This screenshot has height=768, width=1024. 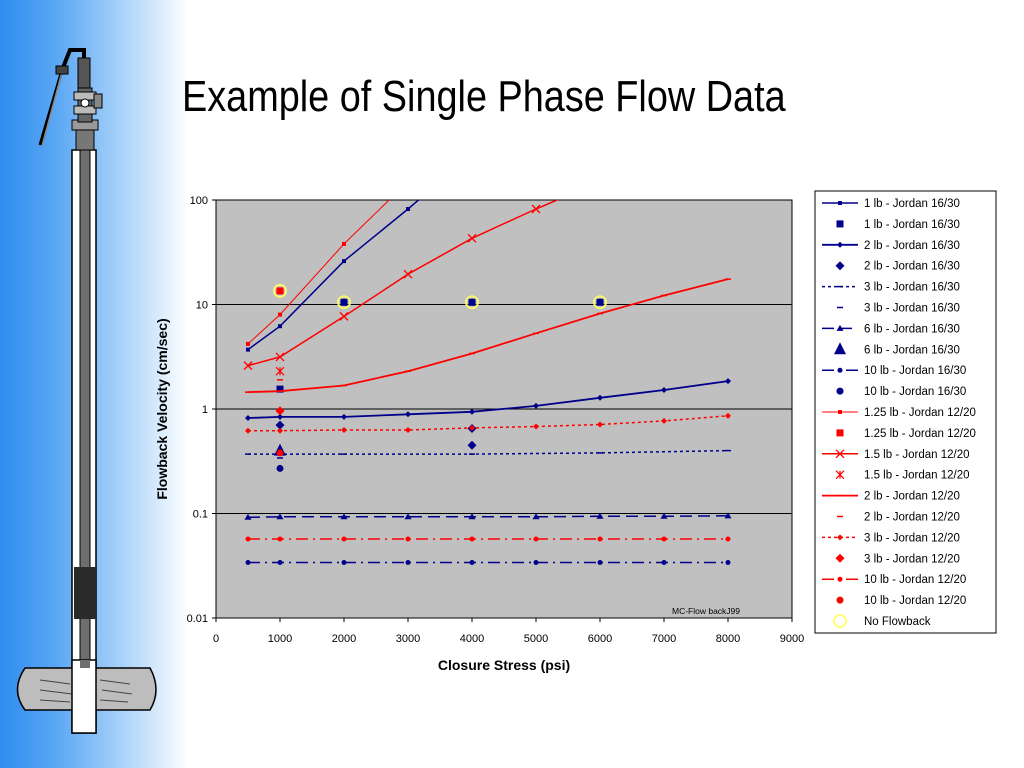 I want to click on legend-entry: 10 lb - Jordan 16/30, so click(x=894, y=371).